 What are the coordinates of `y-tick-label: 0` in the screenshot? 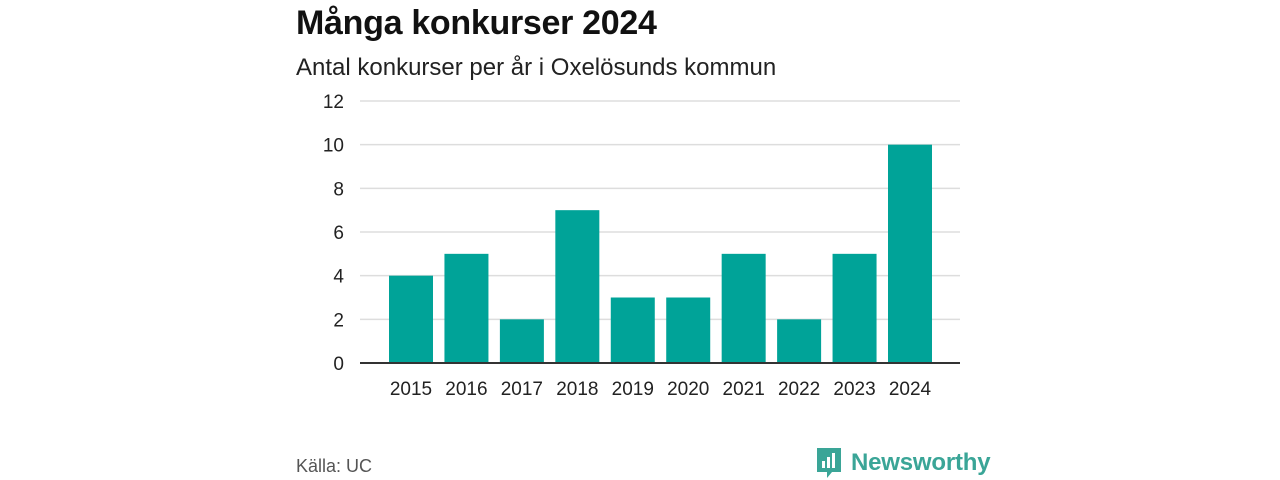 It's located at (338, 364).